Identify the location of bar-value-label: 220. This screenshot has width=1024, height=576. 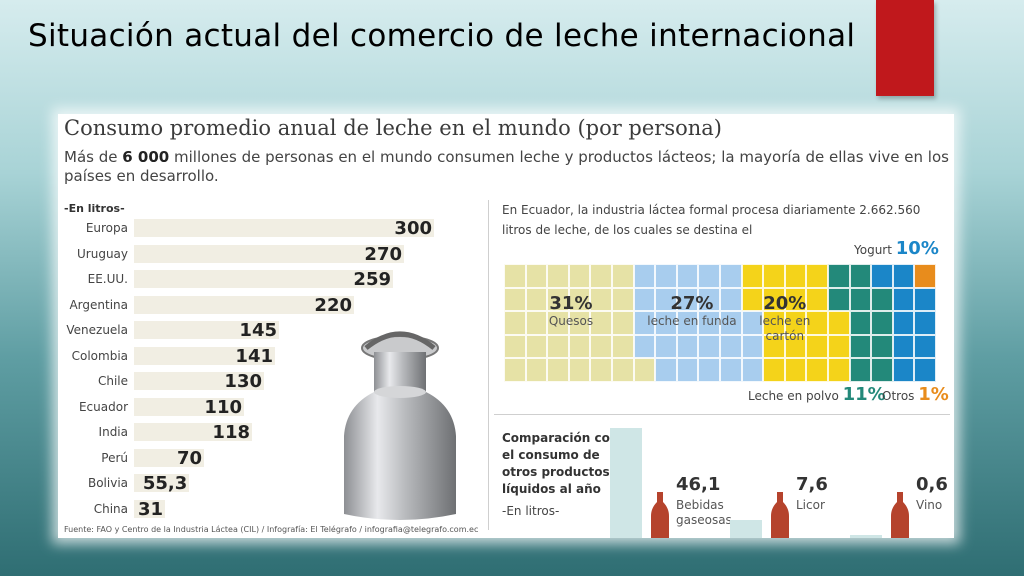
(333, 305).